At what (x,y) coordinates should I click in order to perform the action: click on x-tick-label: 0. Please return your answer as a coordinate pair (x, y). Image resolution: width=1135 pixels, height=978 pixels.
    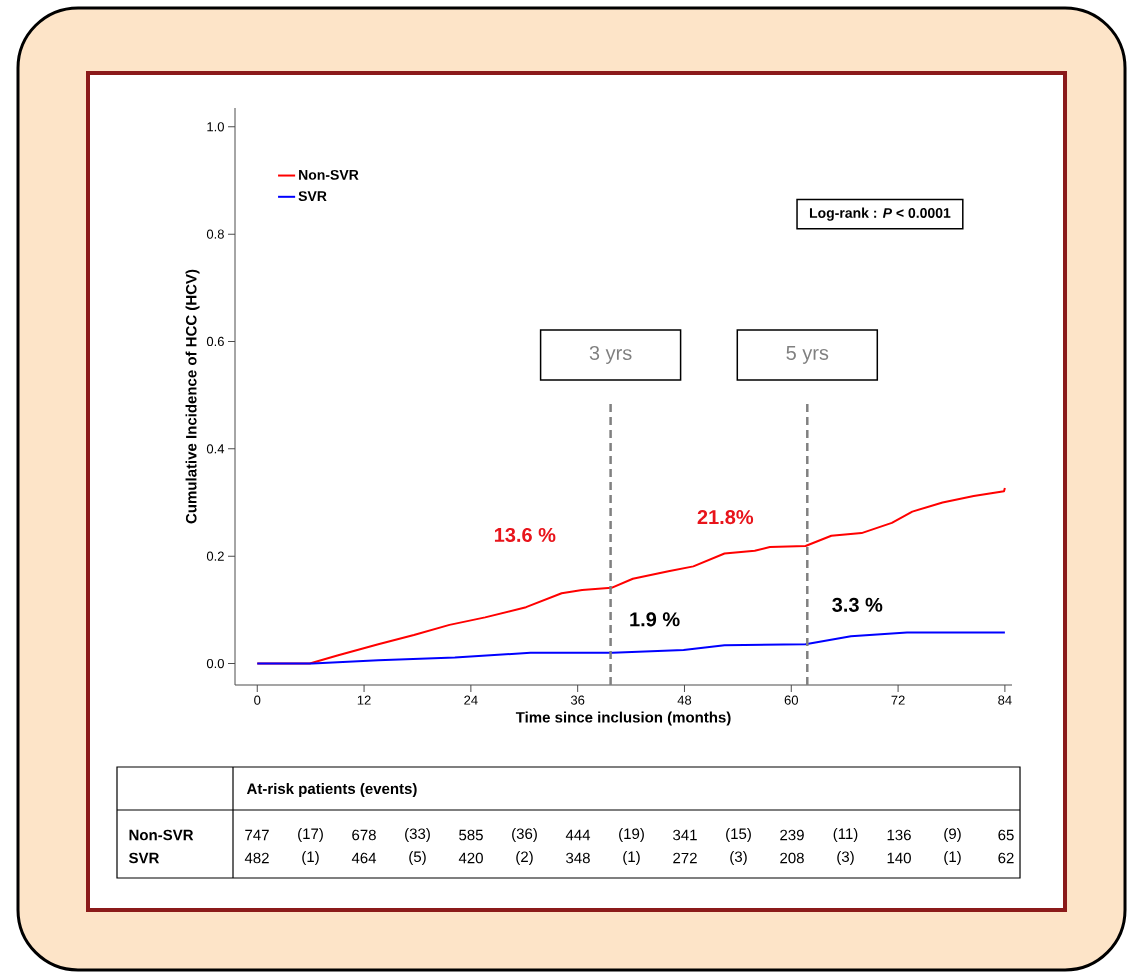
    Looking at the image, I should click on (257, 700).